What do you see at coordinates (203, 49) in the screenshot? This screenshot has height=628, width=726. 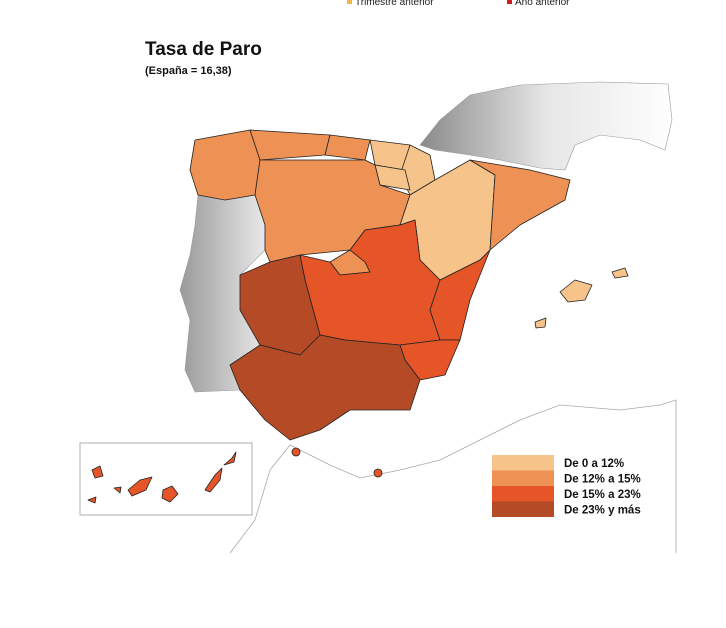 I see `title: Tasa de Paro` at bounding box center [203, 49].